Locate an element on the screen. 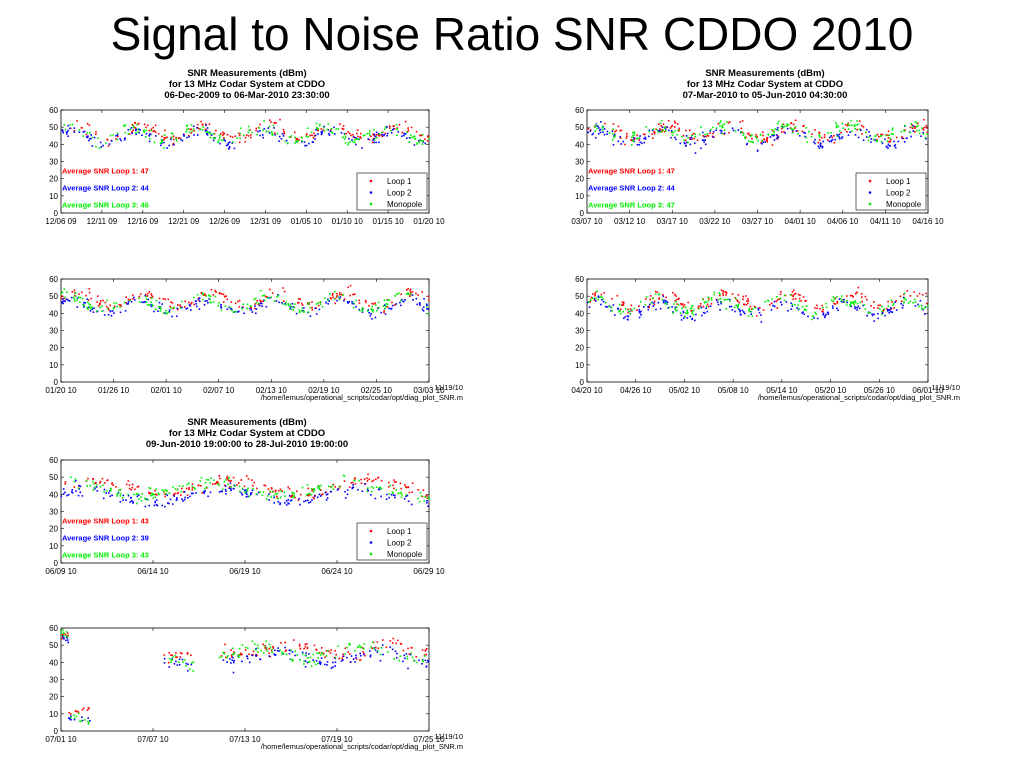  legend-entry: Loop 1 is located at coordinates (399, 531).